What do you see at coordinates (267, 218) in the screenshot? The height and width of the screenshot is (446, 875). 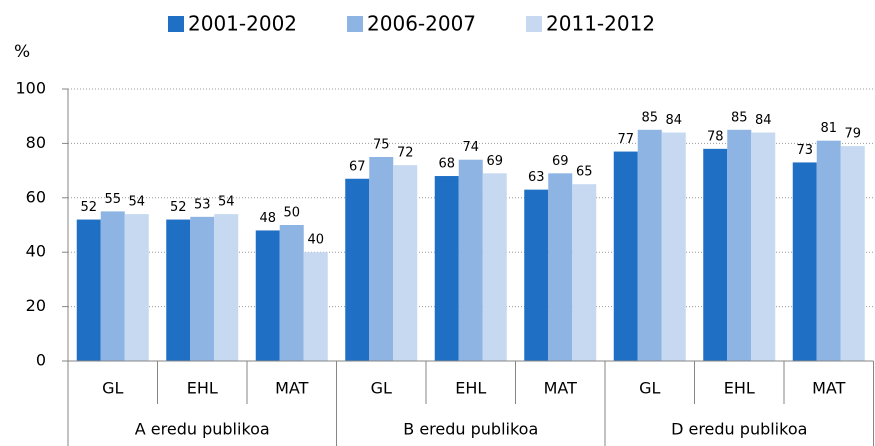 I see `data-label: 48` at bounding box center [267, 218].